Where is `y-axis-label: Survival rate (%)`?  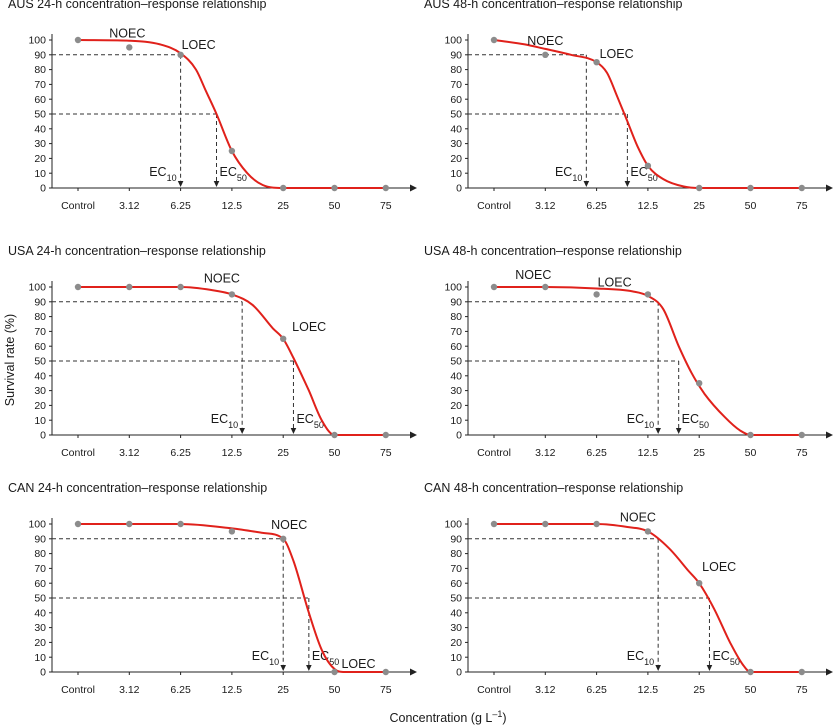 y-axis-label: Survival rate (%) is located at coordinates (10, 360).